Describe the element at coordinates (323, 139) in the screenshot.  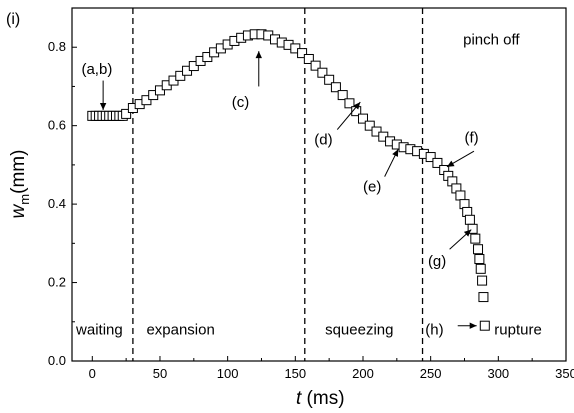
I see `annotation-label: (d)` at that location.